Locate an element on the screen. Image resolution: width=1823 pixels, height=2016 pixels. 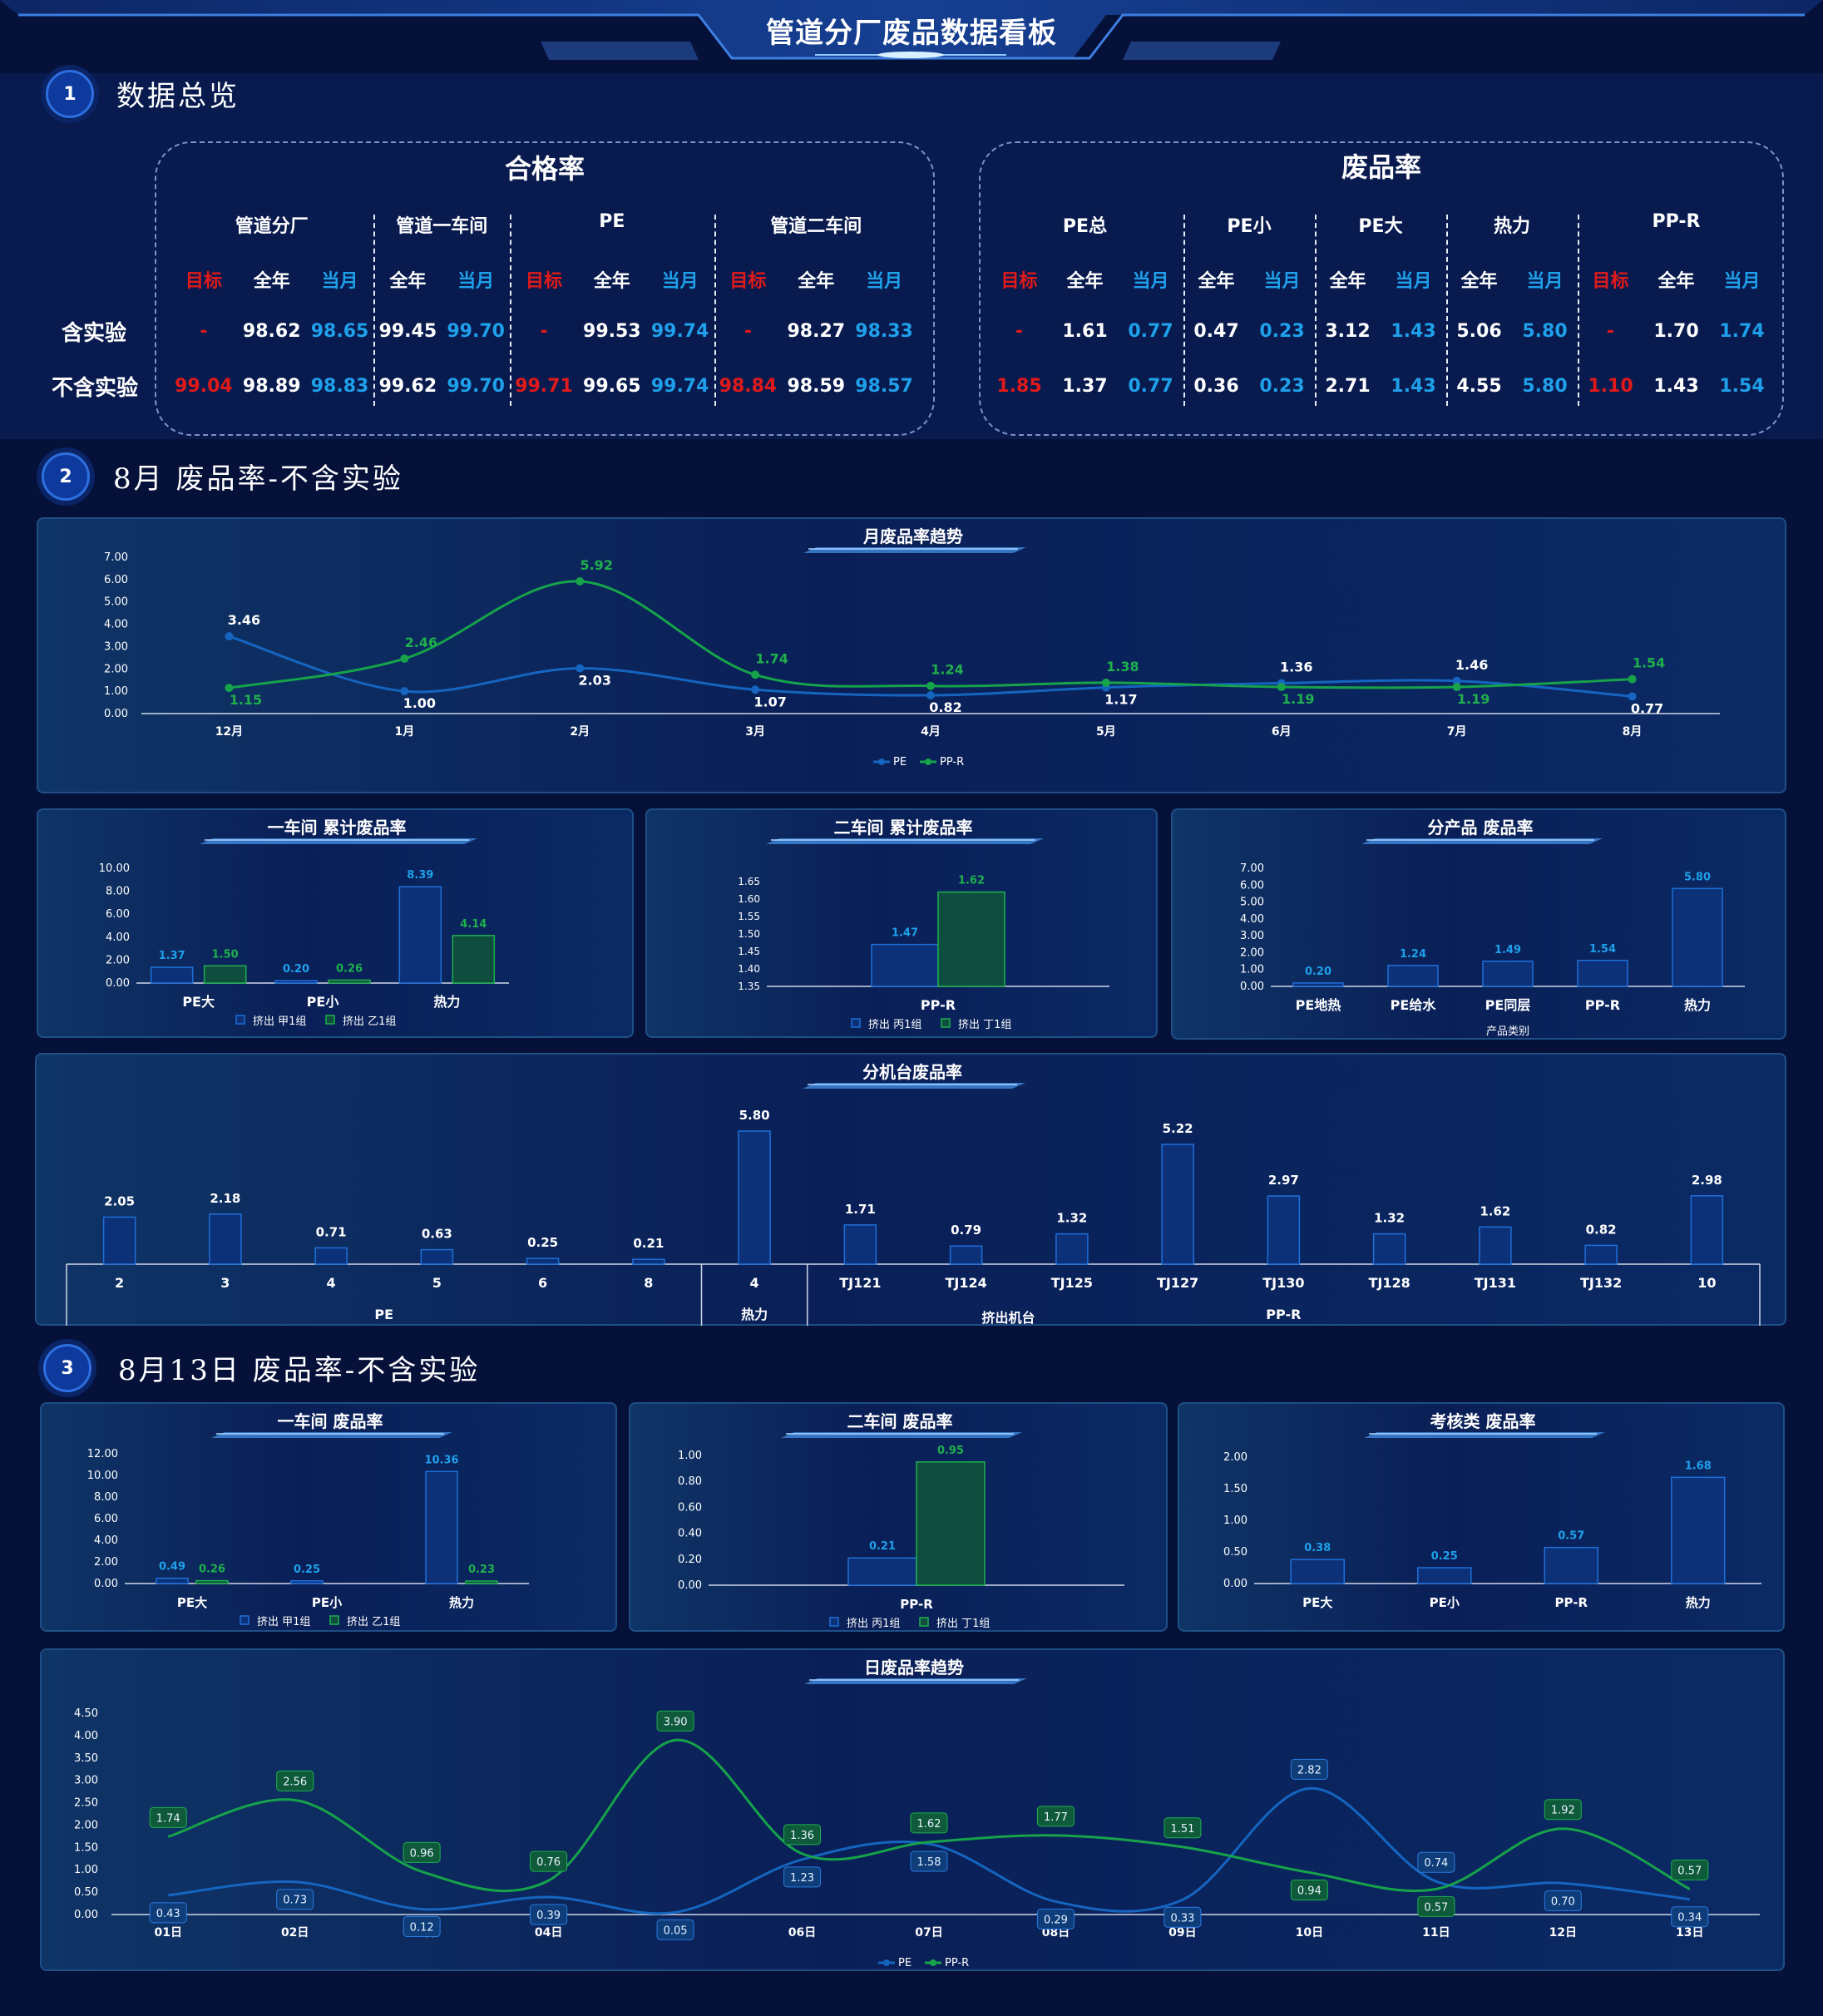
y-tick-label: 8.00 is located at coordinates (118, 892).